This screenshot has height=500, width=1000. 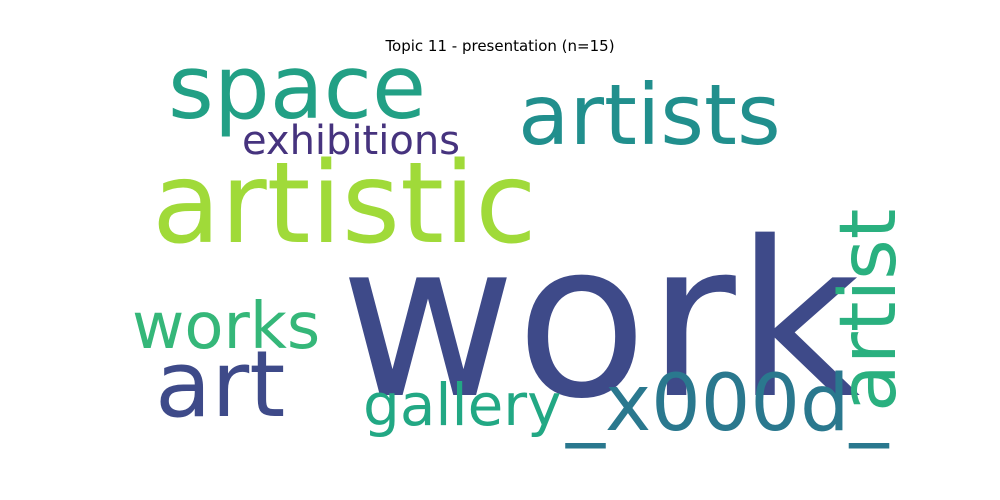 What do you see at coordinates (297, 87) in the screenshot?
I see `word-space: space` at bounding box center [297, 87].